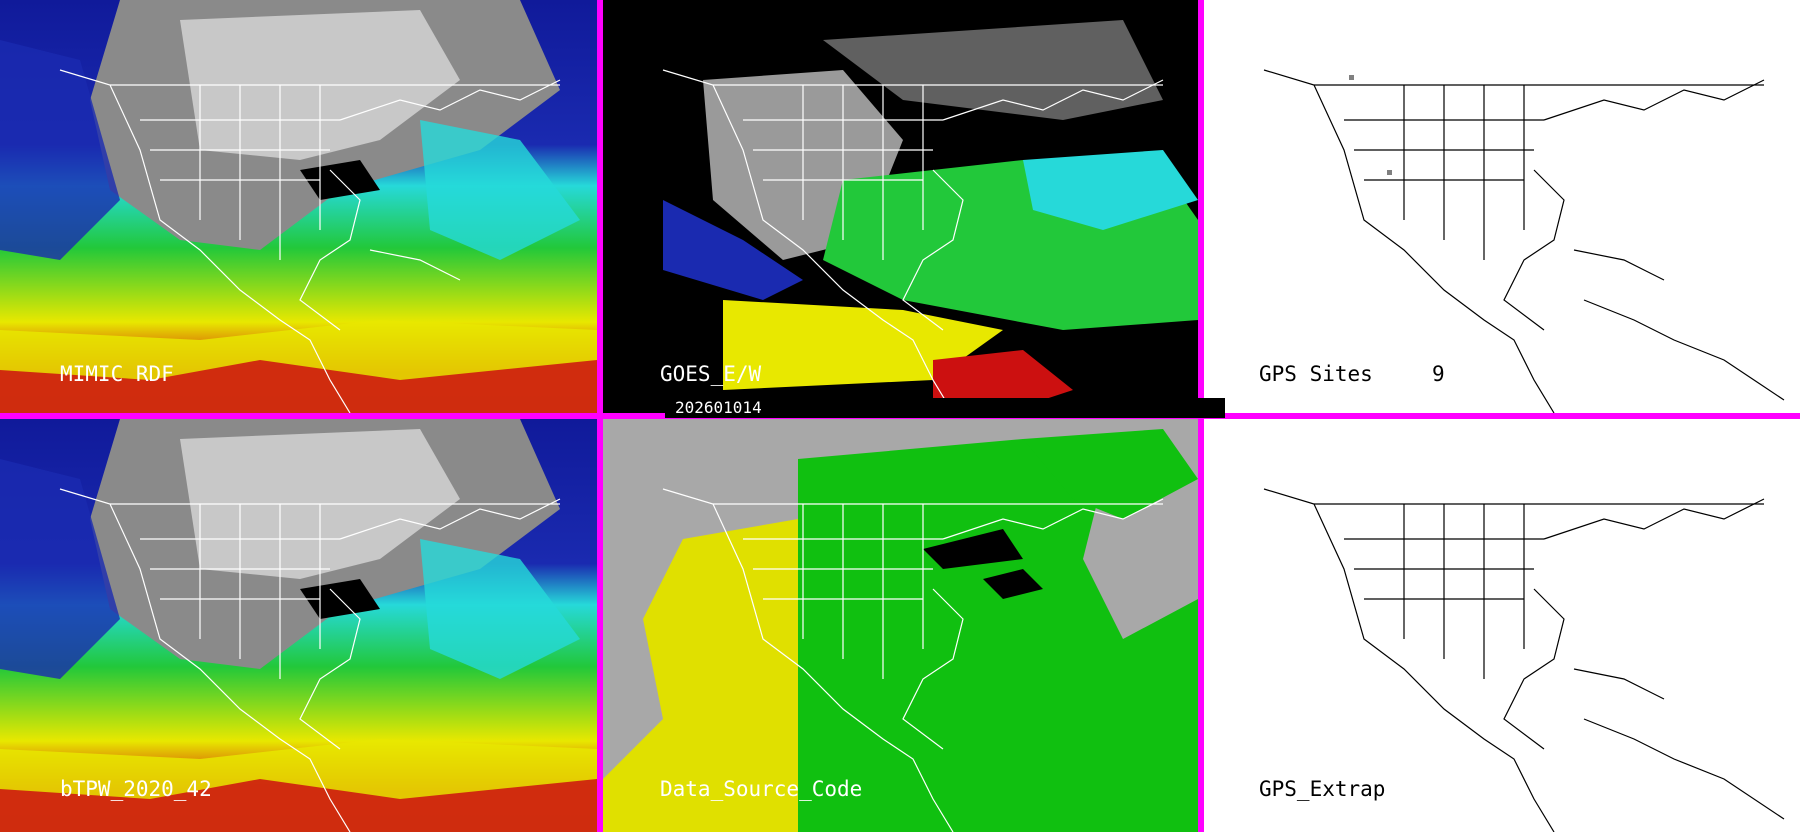 This screenshot has height=832, width=1800. Describe the element at coordinates (711, 374) in the screenshot. I see `panel-label: GOES_E/W` at that location.